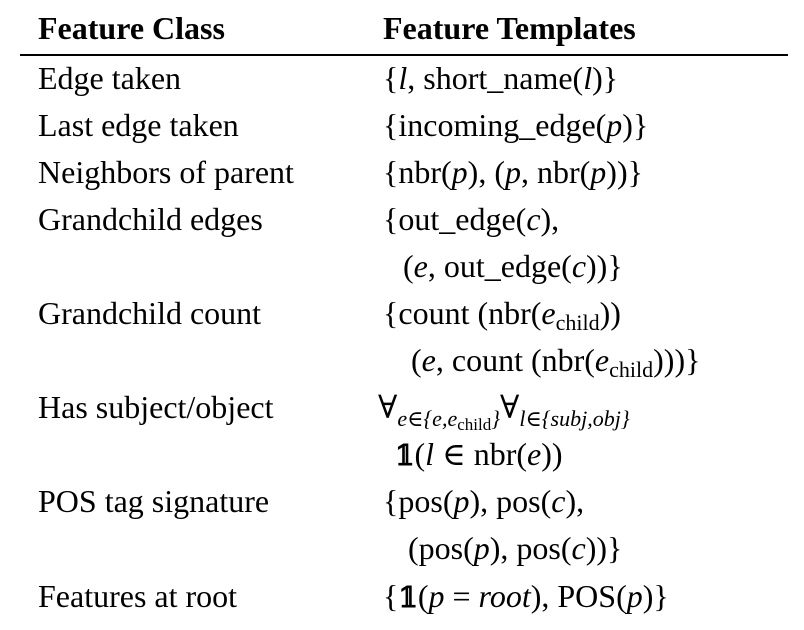  What do you see at coordinates (504, 411) in the screenshot?
I see `row-template-has-subject-object-line1: ∀e∈{e,echild}∀l∈{subj,obj}` at bounding box center [504, 411].